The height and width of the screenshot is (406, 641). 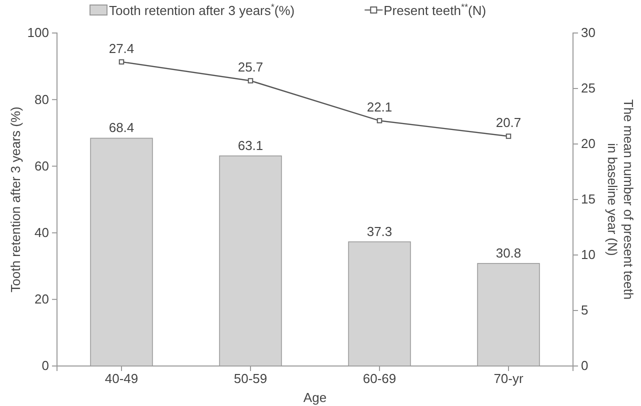 What do you see at coordinates (588, 144) in the screenshot?
I see `y2-tick-label: 20` at bounding box center [588, 144].